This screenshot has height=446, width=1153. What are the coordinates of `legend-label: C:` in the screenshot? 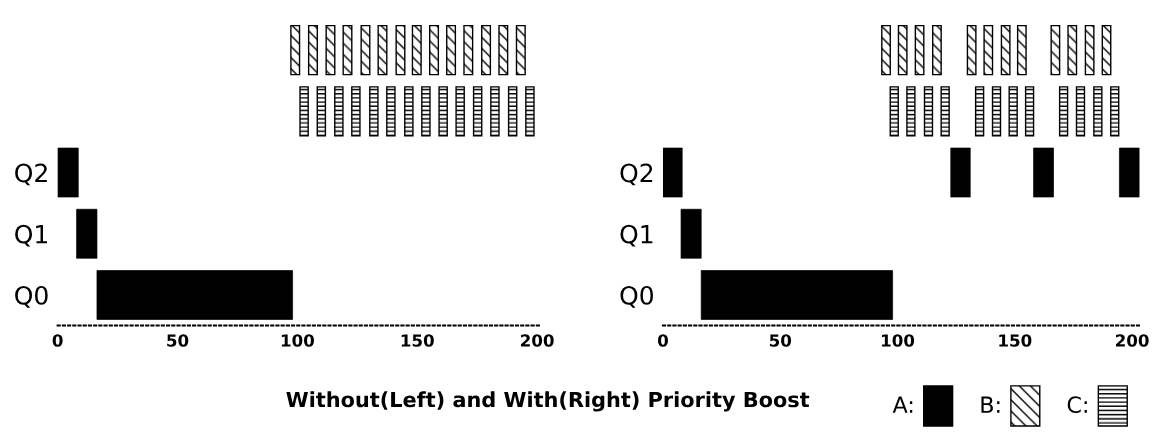 It's located at (1077, 405).